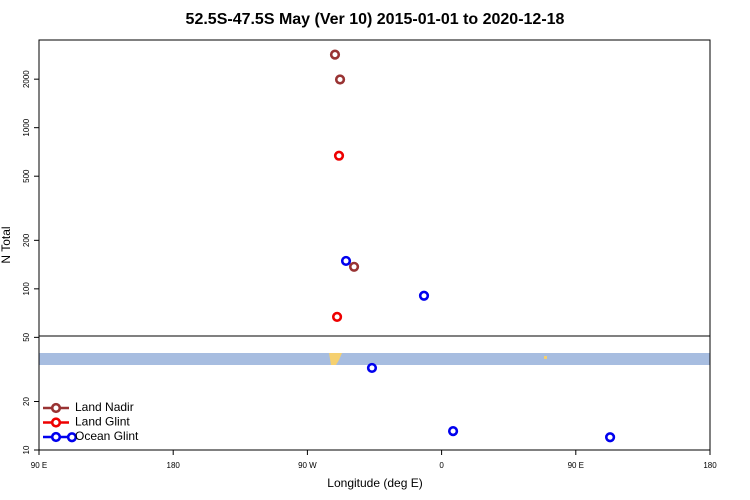 The image size is (750, 500). Describe the element at coordinates (307, 465) in the screenshot. I see `x-tick-label: 90 W` at that location.